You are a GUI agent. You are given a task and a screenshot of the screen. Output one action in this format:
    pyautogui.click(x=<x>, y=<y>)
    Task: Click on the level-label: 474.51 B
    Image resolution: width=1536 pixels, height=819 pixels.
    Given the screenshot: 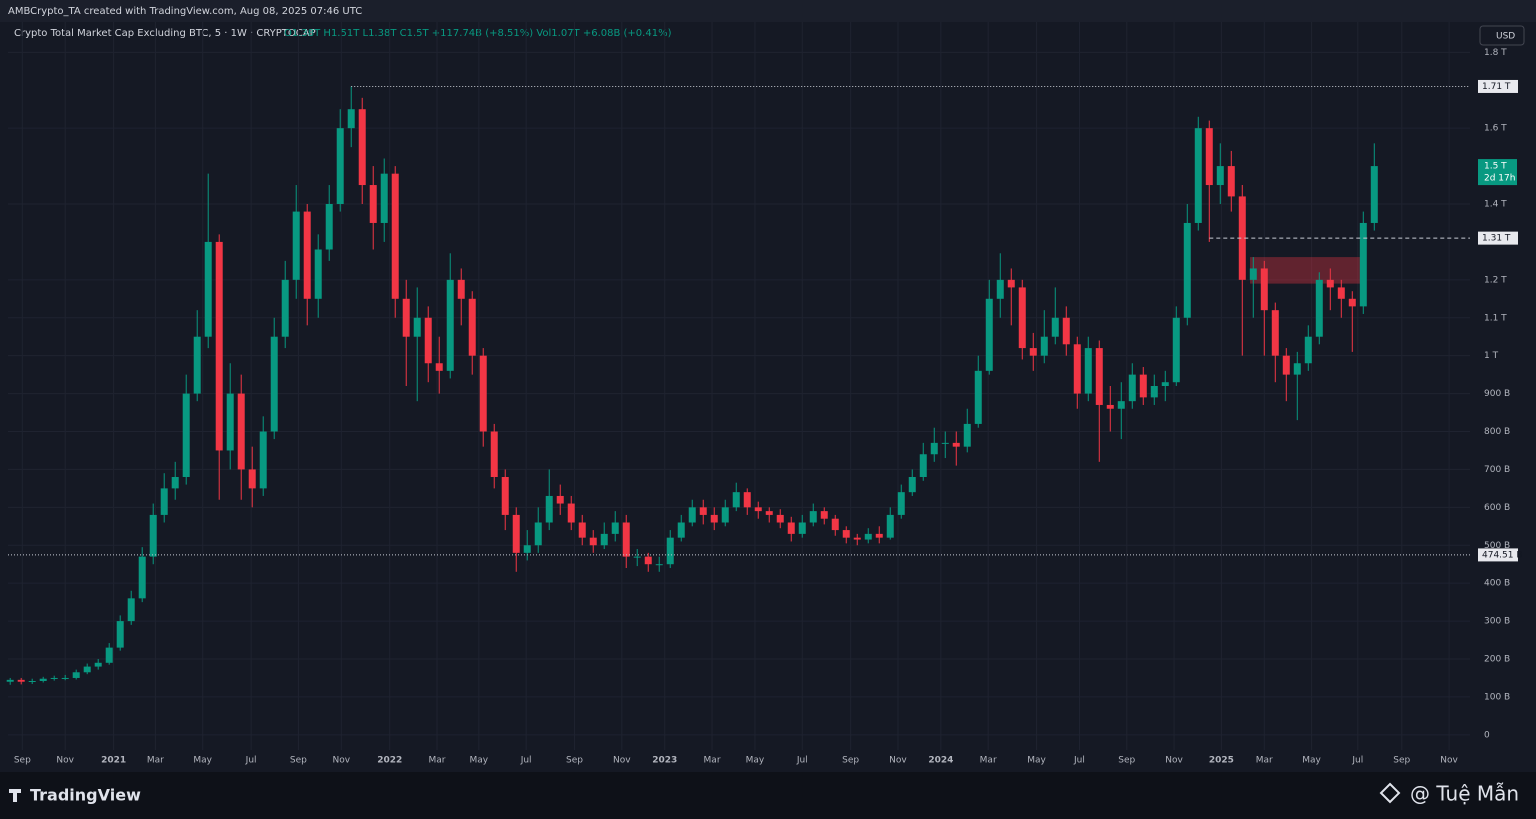 What is the action you would take?
    pyautogui.click(x=1502, y=555)
    